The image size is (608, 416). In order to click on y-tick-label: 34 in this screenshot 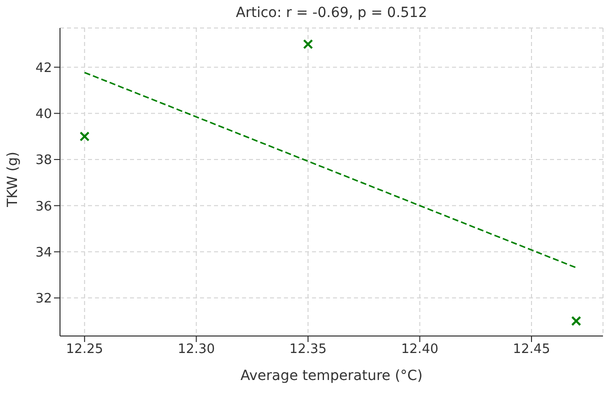, I will do `click(43, 252)`.